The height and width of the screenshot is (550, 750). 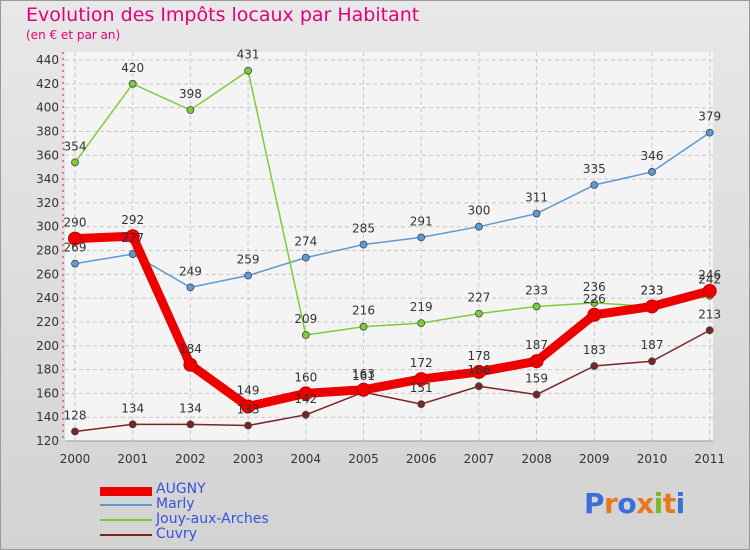 I want to click on x-tick-label: 2002, so click(x=190, y=459).